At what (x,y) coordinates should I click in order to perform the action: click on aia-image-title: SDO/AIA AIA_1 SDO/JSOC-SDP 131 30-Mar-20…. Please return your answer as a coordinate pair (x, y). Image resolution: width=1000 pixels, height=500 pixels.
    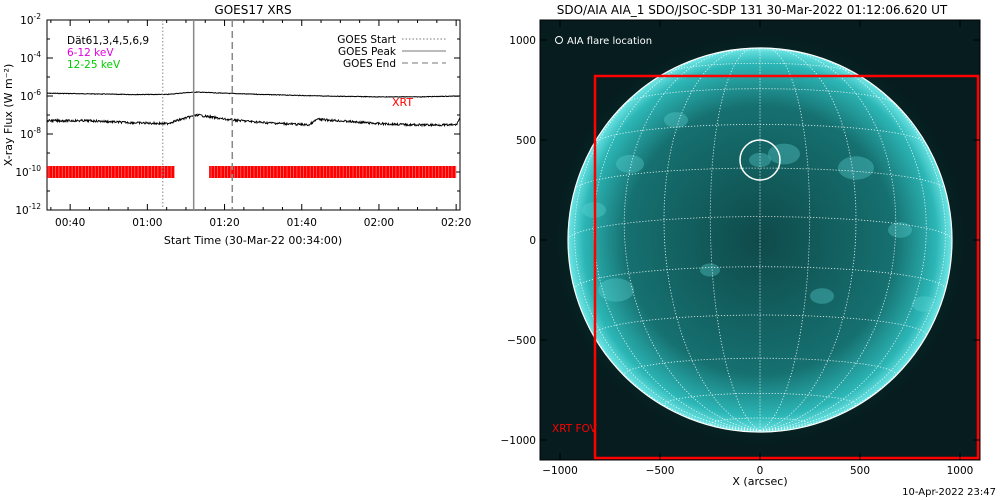
    Looking at the image, I should click on (752, 10).